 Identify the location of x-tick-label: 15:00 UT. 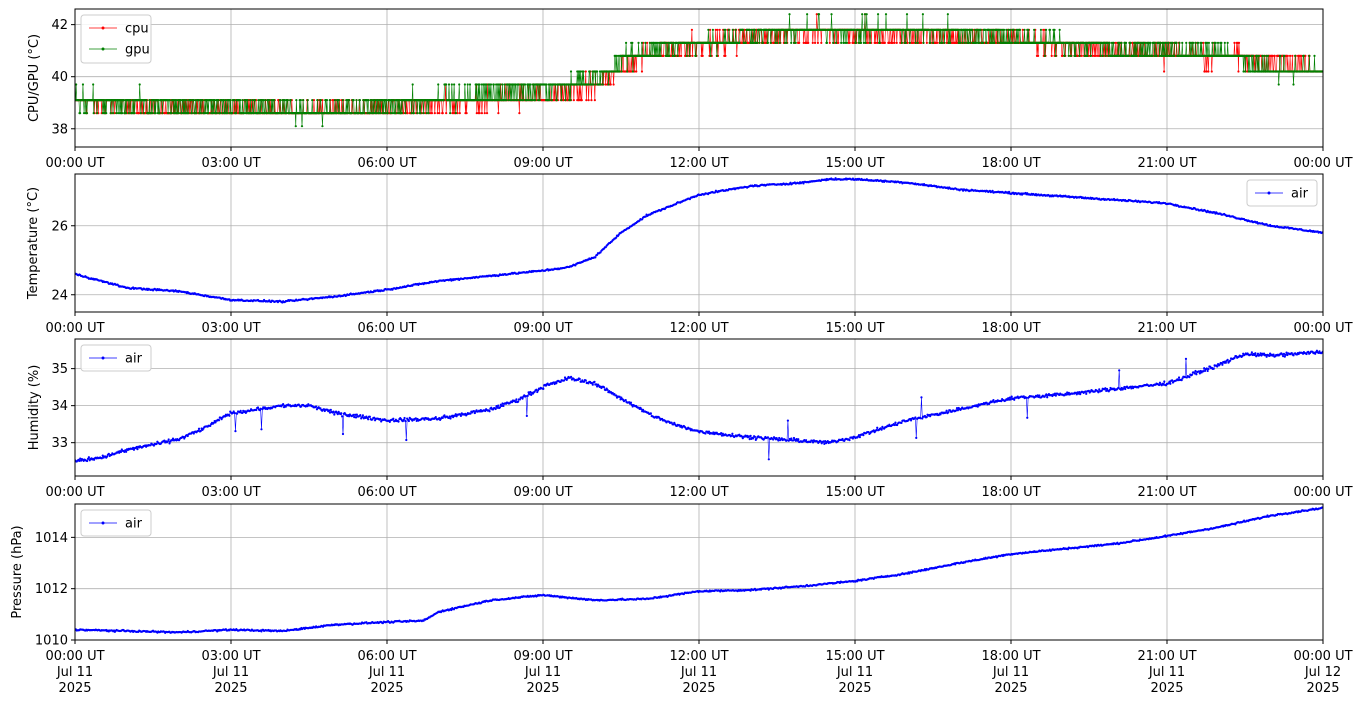
(854, 163).